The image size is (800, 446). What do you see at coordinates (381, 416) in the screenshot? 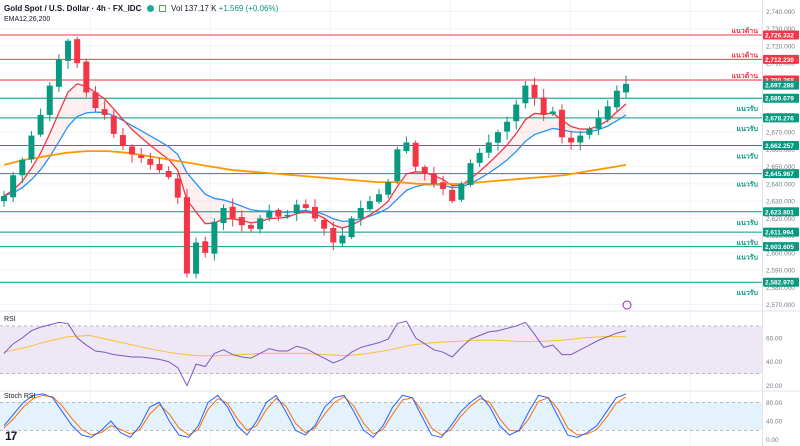
I see `stoch-band` at bounding box center [381, 416].